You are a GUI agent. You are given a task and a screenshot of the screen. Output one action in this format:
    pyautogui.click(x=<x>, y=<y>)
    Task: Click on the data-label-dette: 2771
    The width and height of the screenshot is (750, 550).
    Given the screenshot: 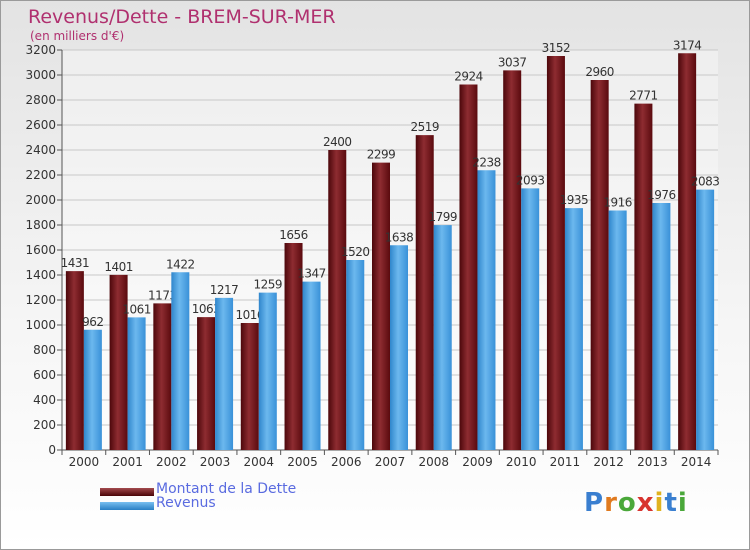 What is the action you would take?
    pyautogui.click(x=643, y=96)
    